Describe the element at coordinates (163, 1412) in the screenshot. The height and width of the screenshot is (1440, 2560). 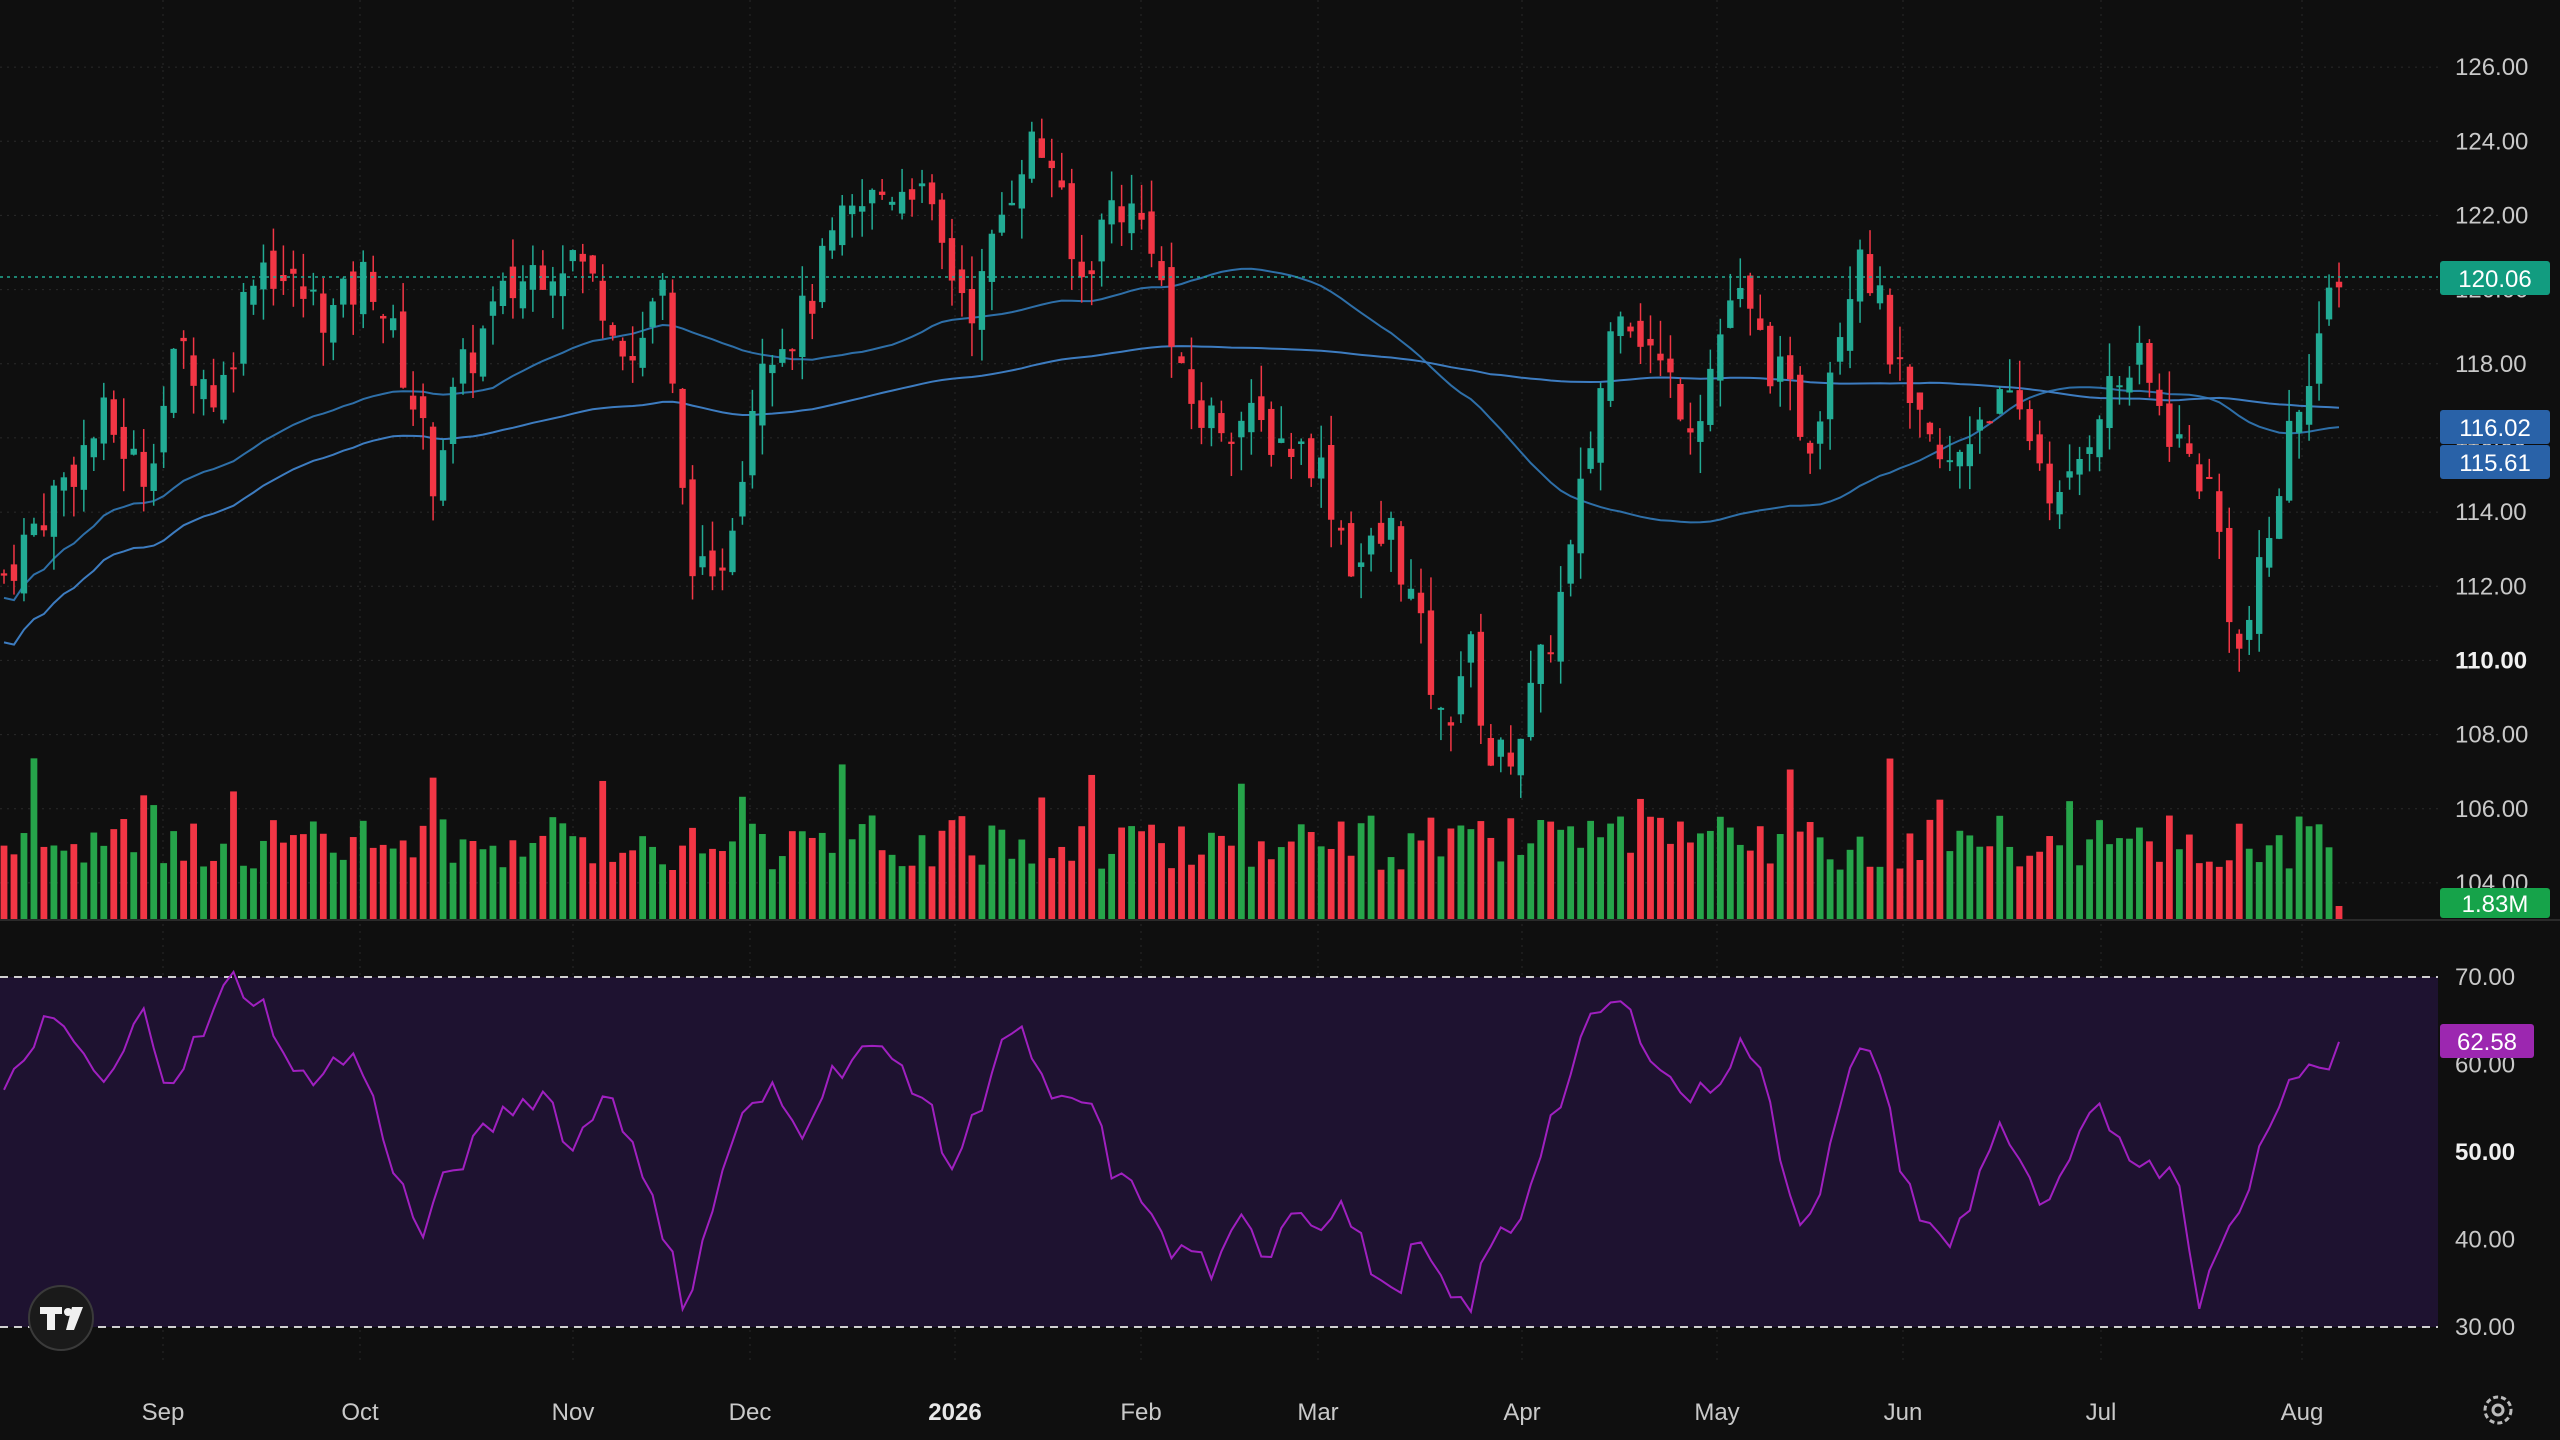
I see `time-tick-label: Sep` at that location.